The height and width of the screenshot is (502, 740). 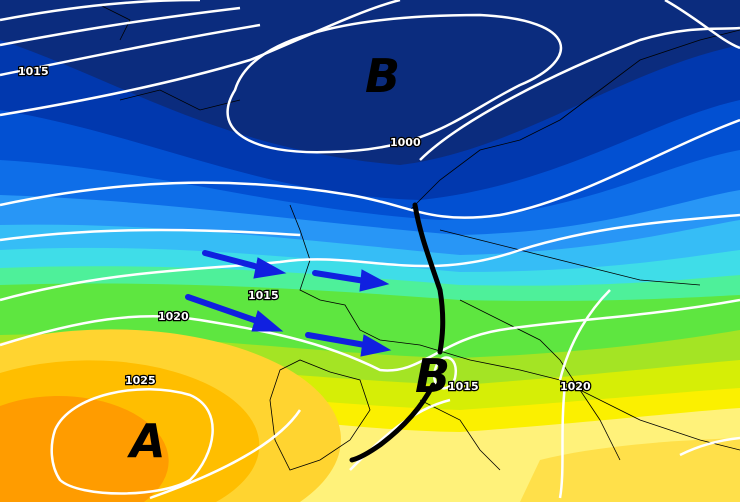 I want to click on band, so click(x=630, y=470).